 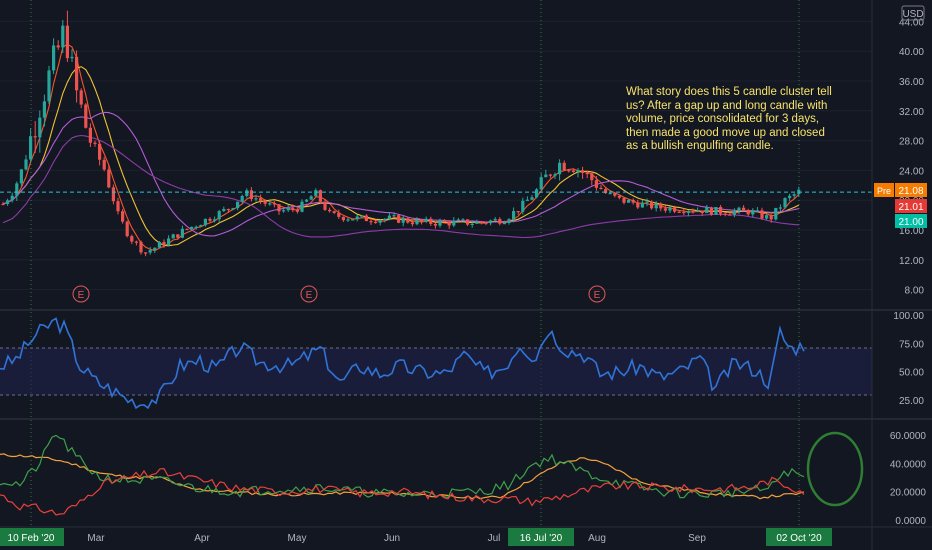 I want to click on price-tag-value: 21.00, so click(x=910, y=222).